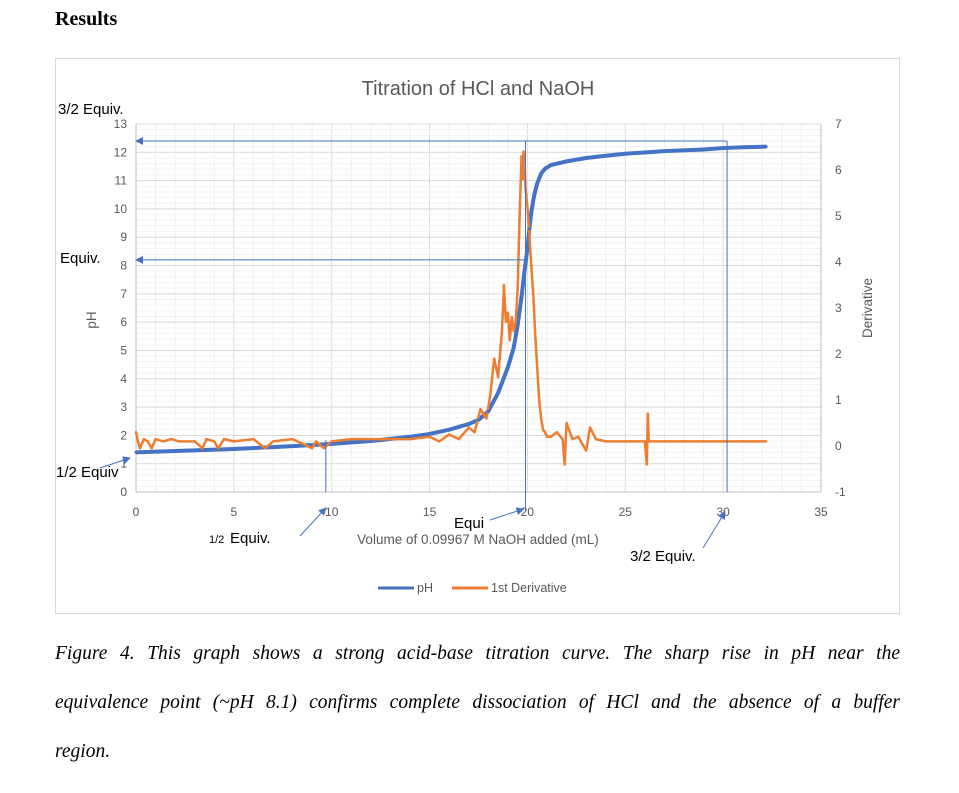 This screenshot has height=793, width=959. What do you see at coordinates (121, 152) in the screenshot?
I see `y-tick-label: 12` at bounding box center [121, 152].